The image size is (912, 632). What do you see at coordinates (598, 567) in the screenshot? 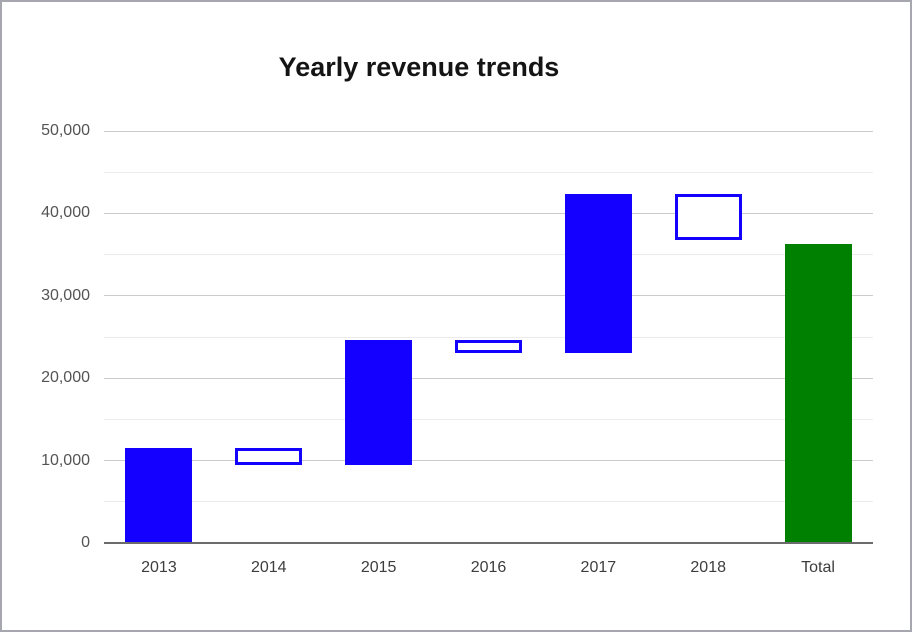
I see `x-axis-category-label: 2017` at bounding box center [598, 567].